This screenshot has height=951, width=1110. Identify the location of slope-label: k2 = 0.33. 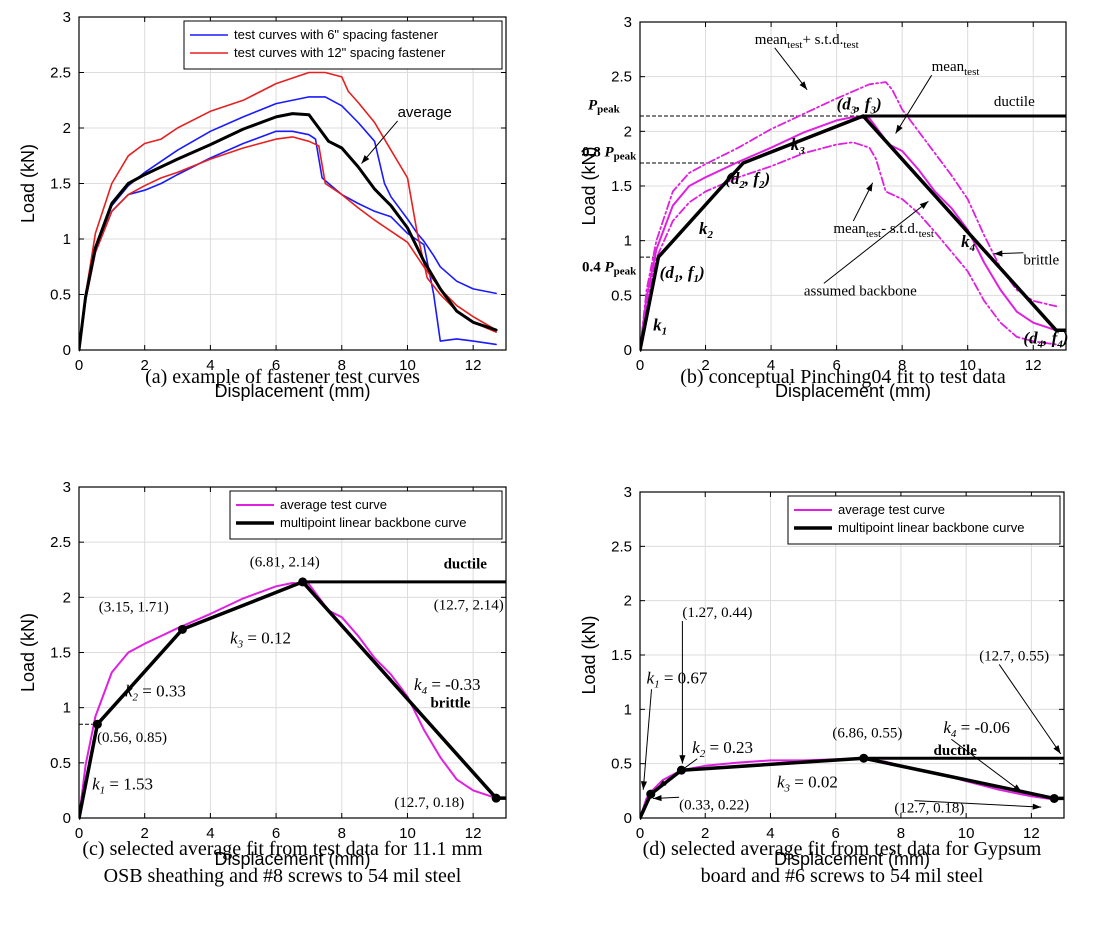
(155, 693).